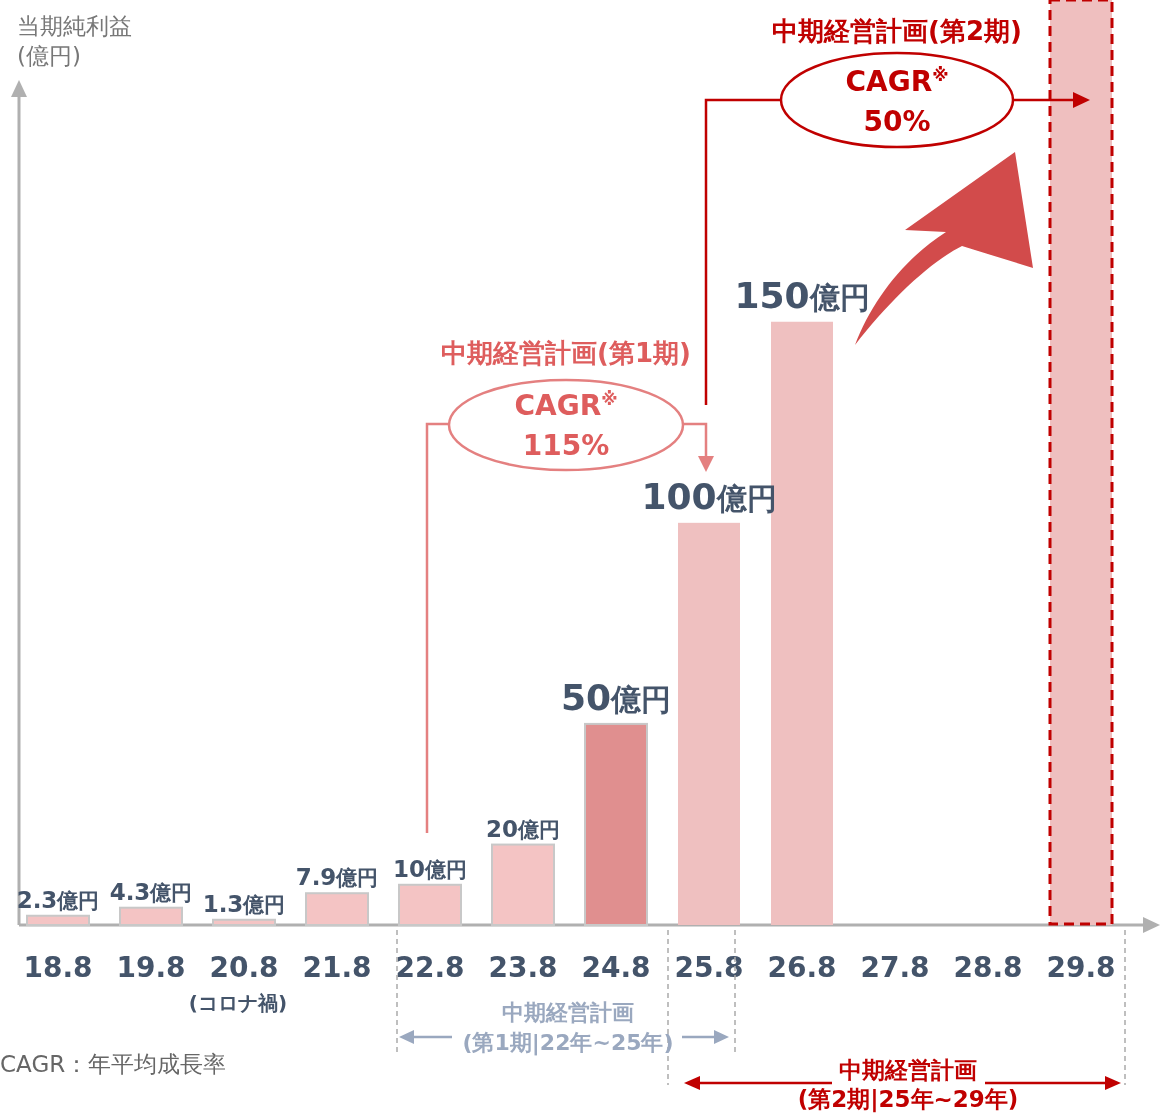 This screenshot has height=1114, width=1160. Describe the element at coordinates (151, 891) in the screenshot. I see `data-label: 4.3億円` at that location.